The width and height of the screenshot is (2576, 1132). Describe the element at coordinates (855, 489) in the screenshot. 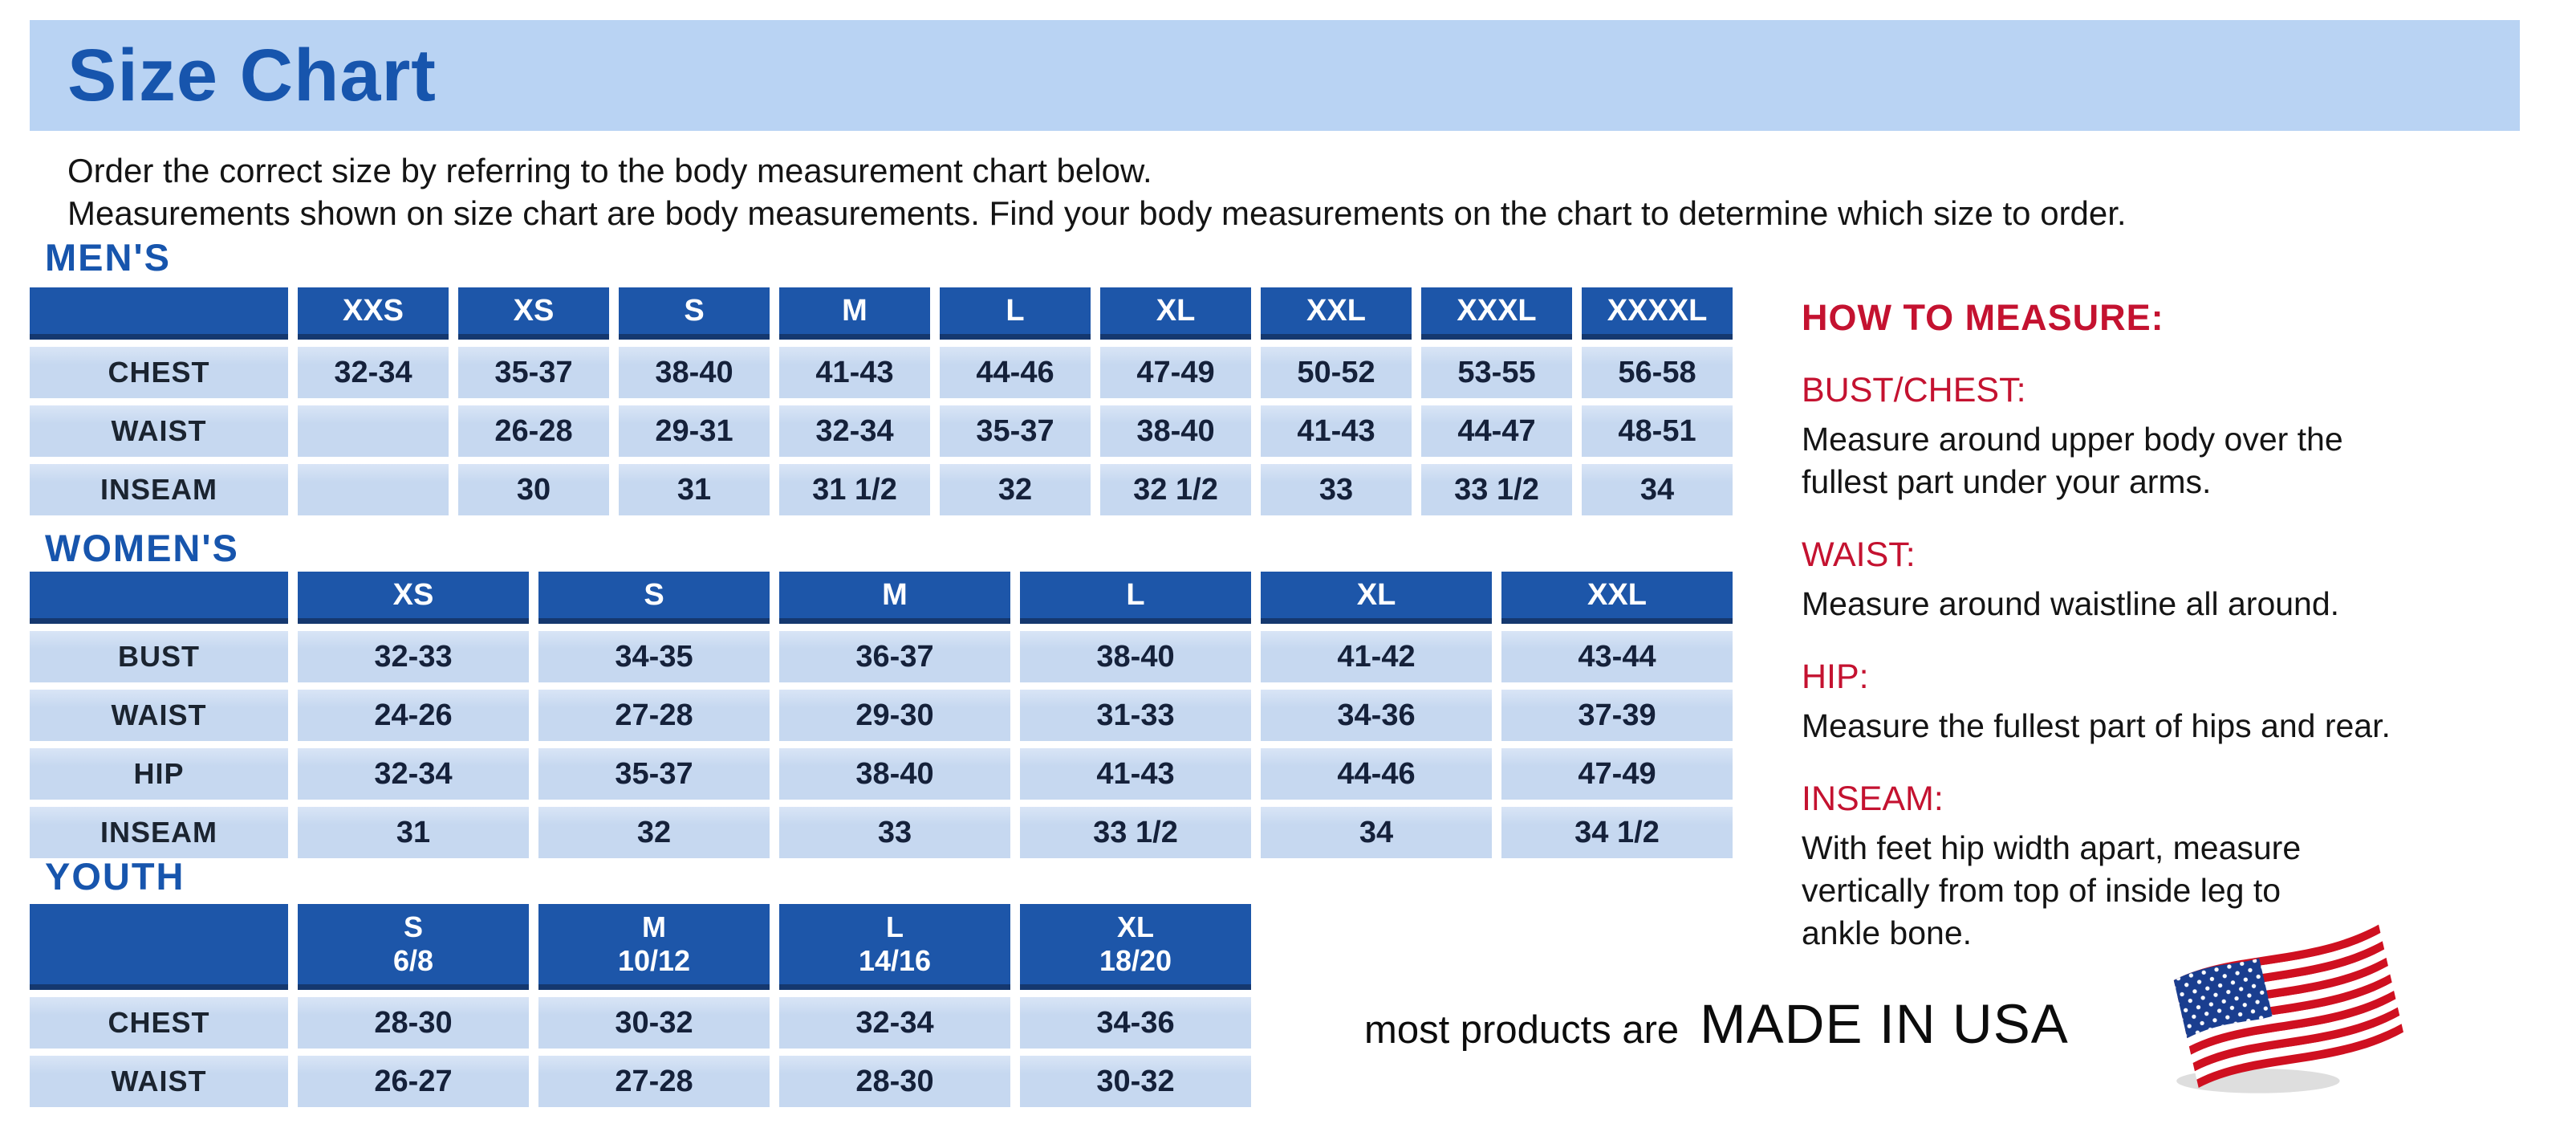

I see `value-cell: 31 1/2` at that location.